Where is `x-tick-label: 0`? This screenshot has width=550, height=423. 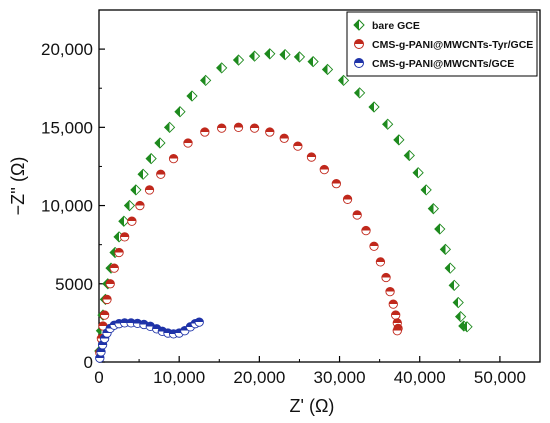 x-tick-label: 0 is located at coordinates (98, 377).